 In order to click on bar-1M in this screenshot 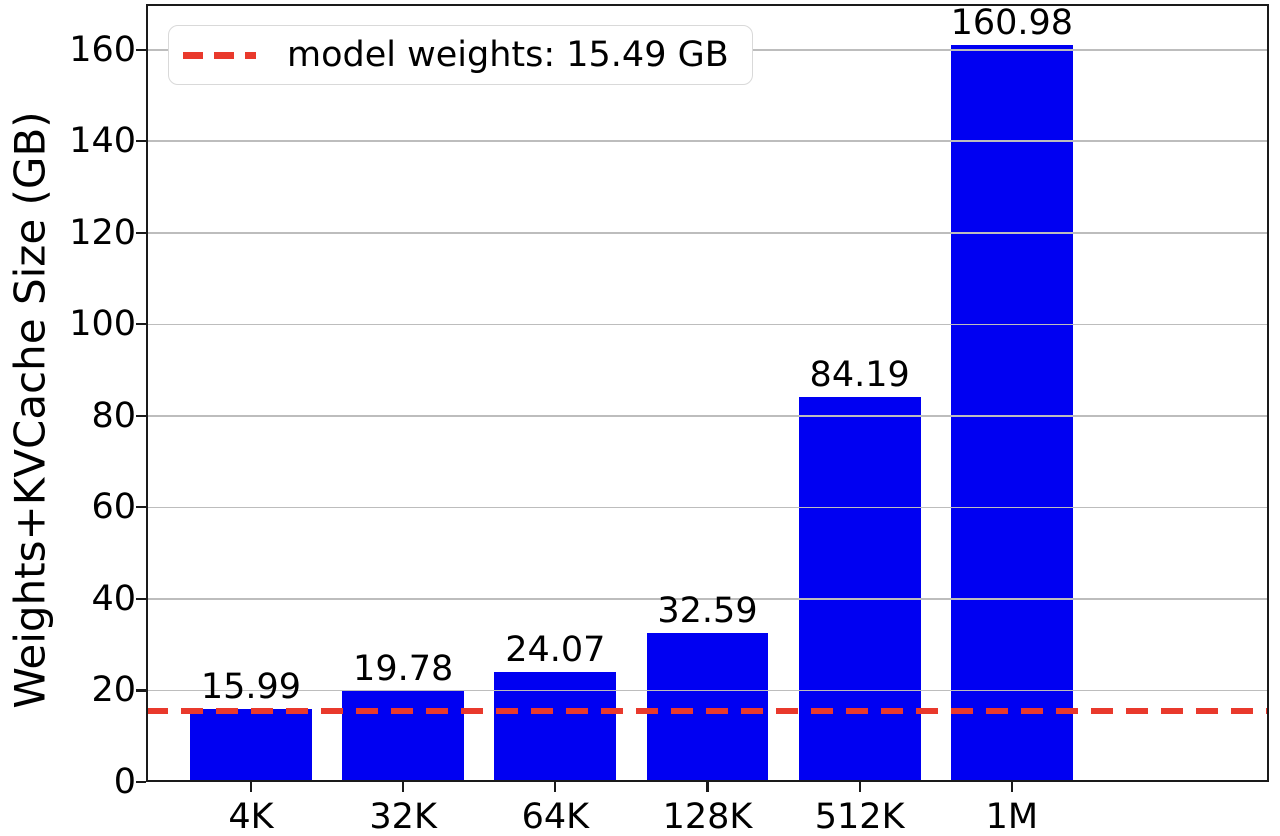, I will do `click(1011, 413)`.